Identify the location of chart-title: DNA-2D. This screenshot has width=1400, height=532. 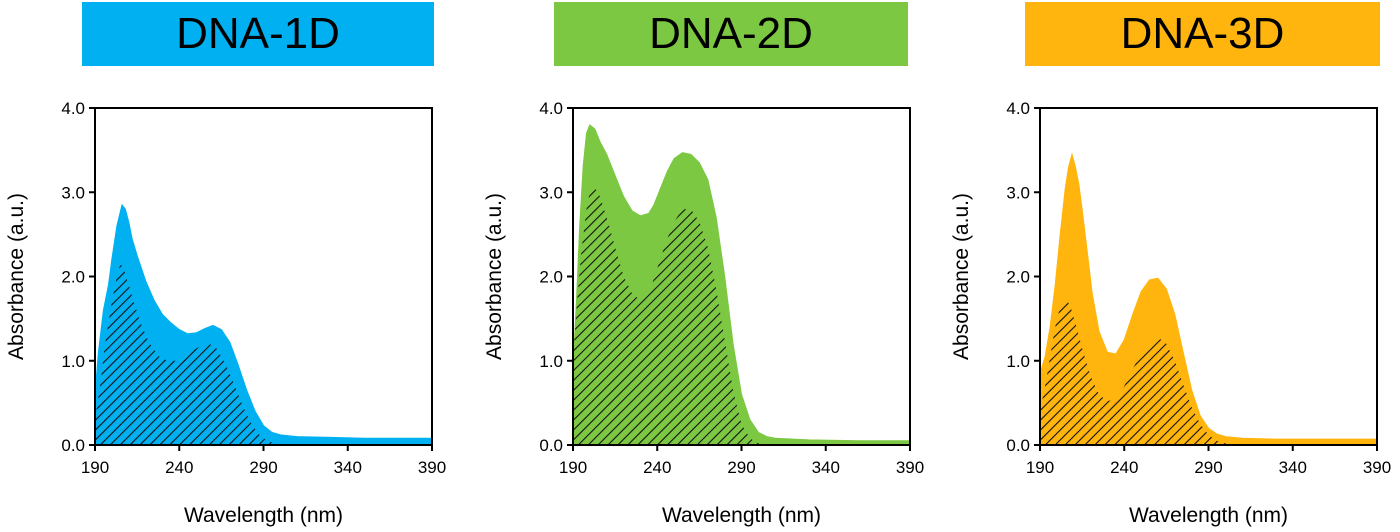
(731, 33).